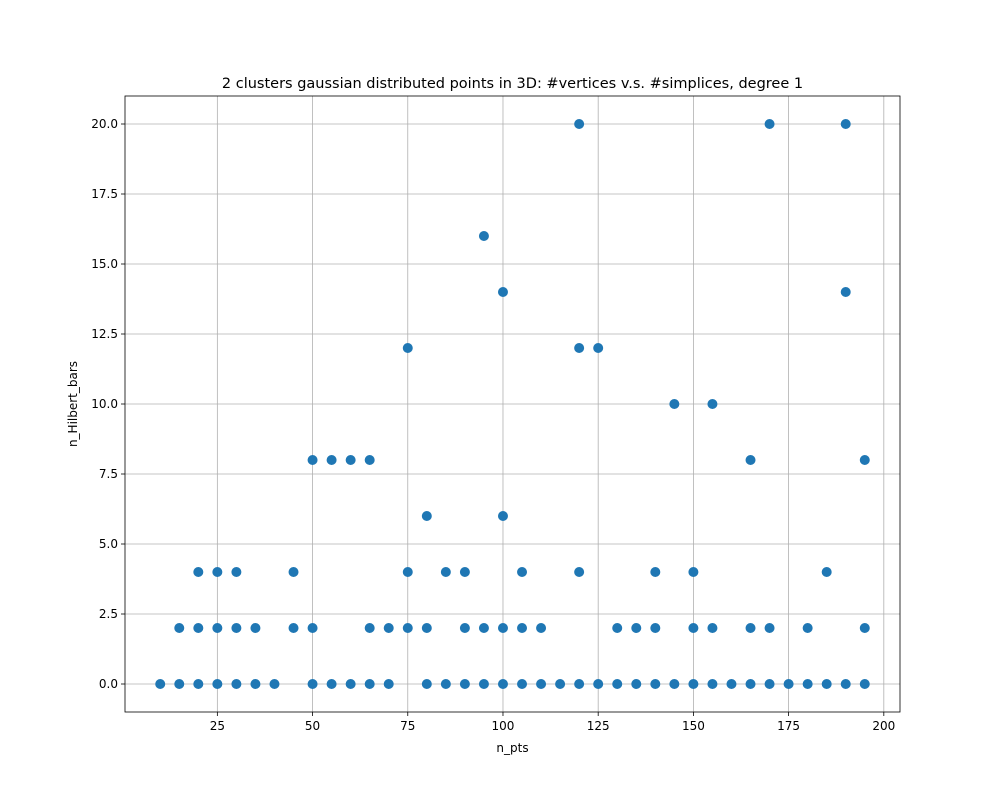  What do you see at coordinates (883, 726) in the screenshot?
I see `x-tick-label: 200` at bounding box center [883, 726].